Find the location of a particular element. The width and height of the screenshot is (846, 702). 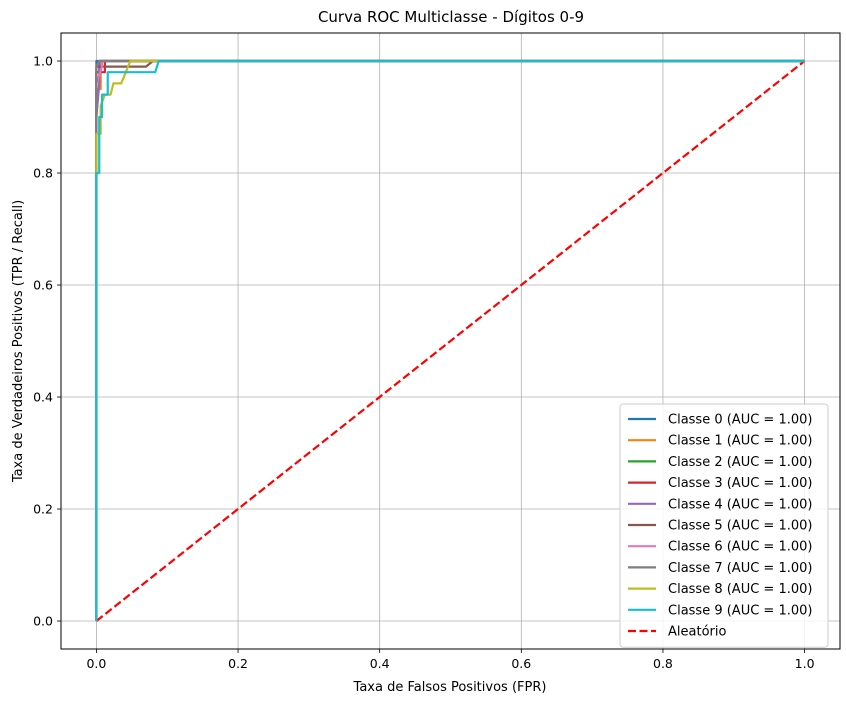

legend-label: Classe 5 (AUC = 1.00) is located at coordinates (740, 526).